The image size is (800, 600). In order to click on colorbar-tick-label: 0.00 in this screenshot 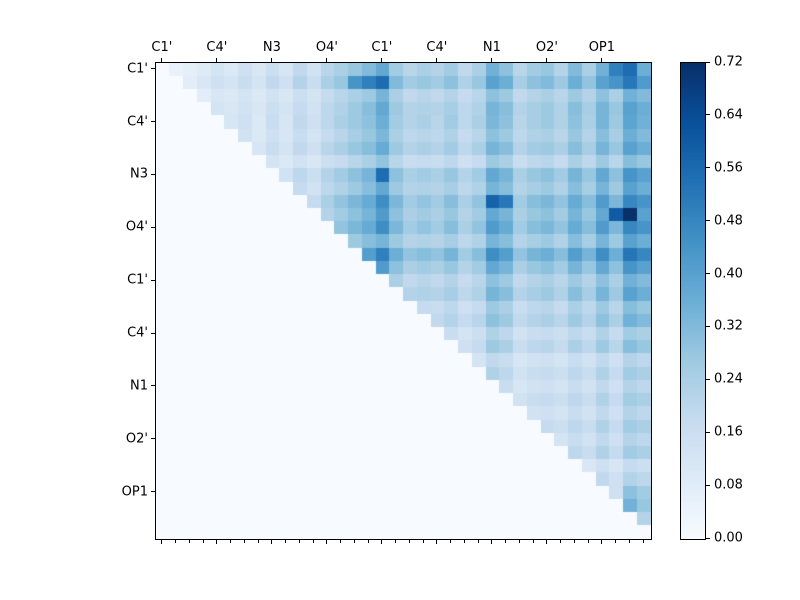, I will do `click(728, 538)`.